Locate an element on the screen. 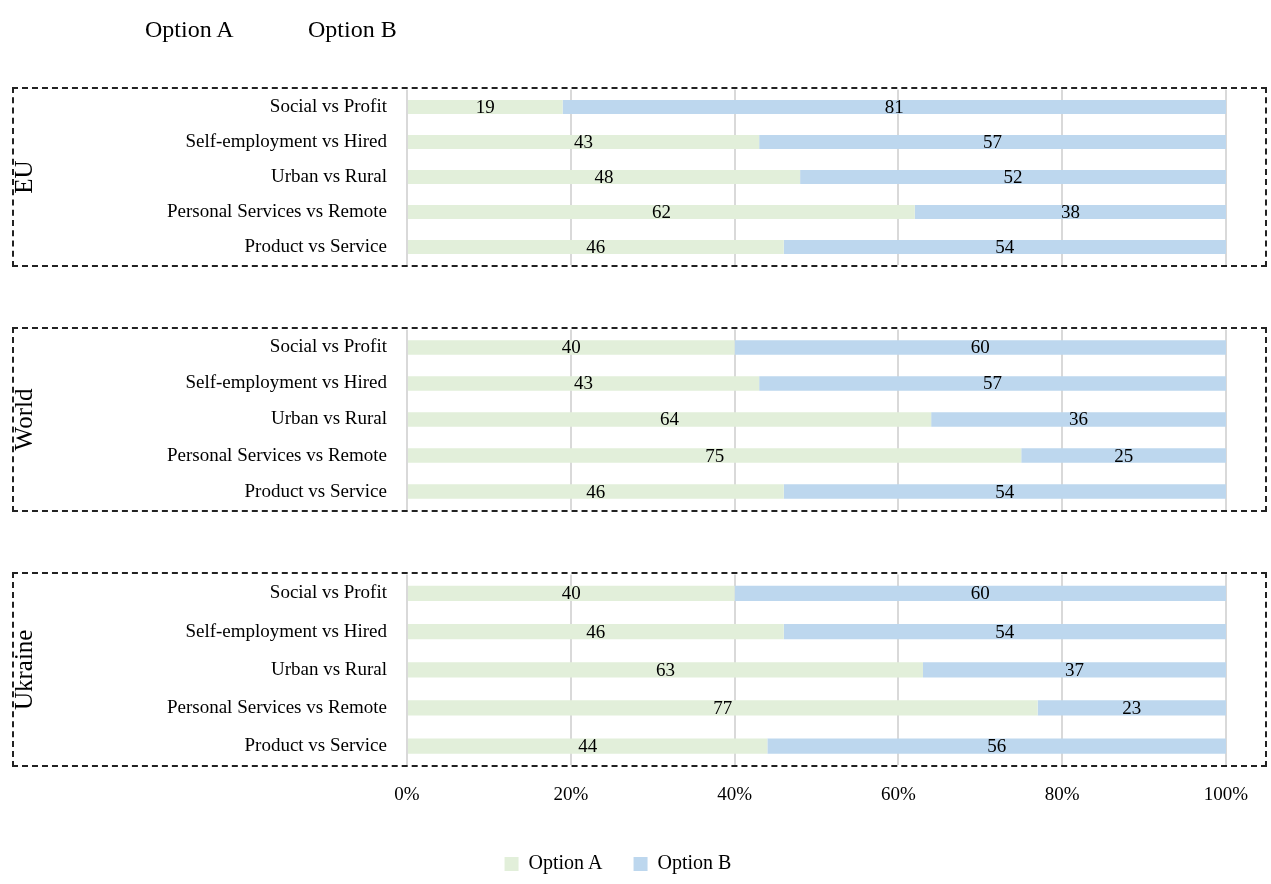 The width and height of the screenshot is (1271, 884). data-label: 63 is located at coordinates (665, 669).